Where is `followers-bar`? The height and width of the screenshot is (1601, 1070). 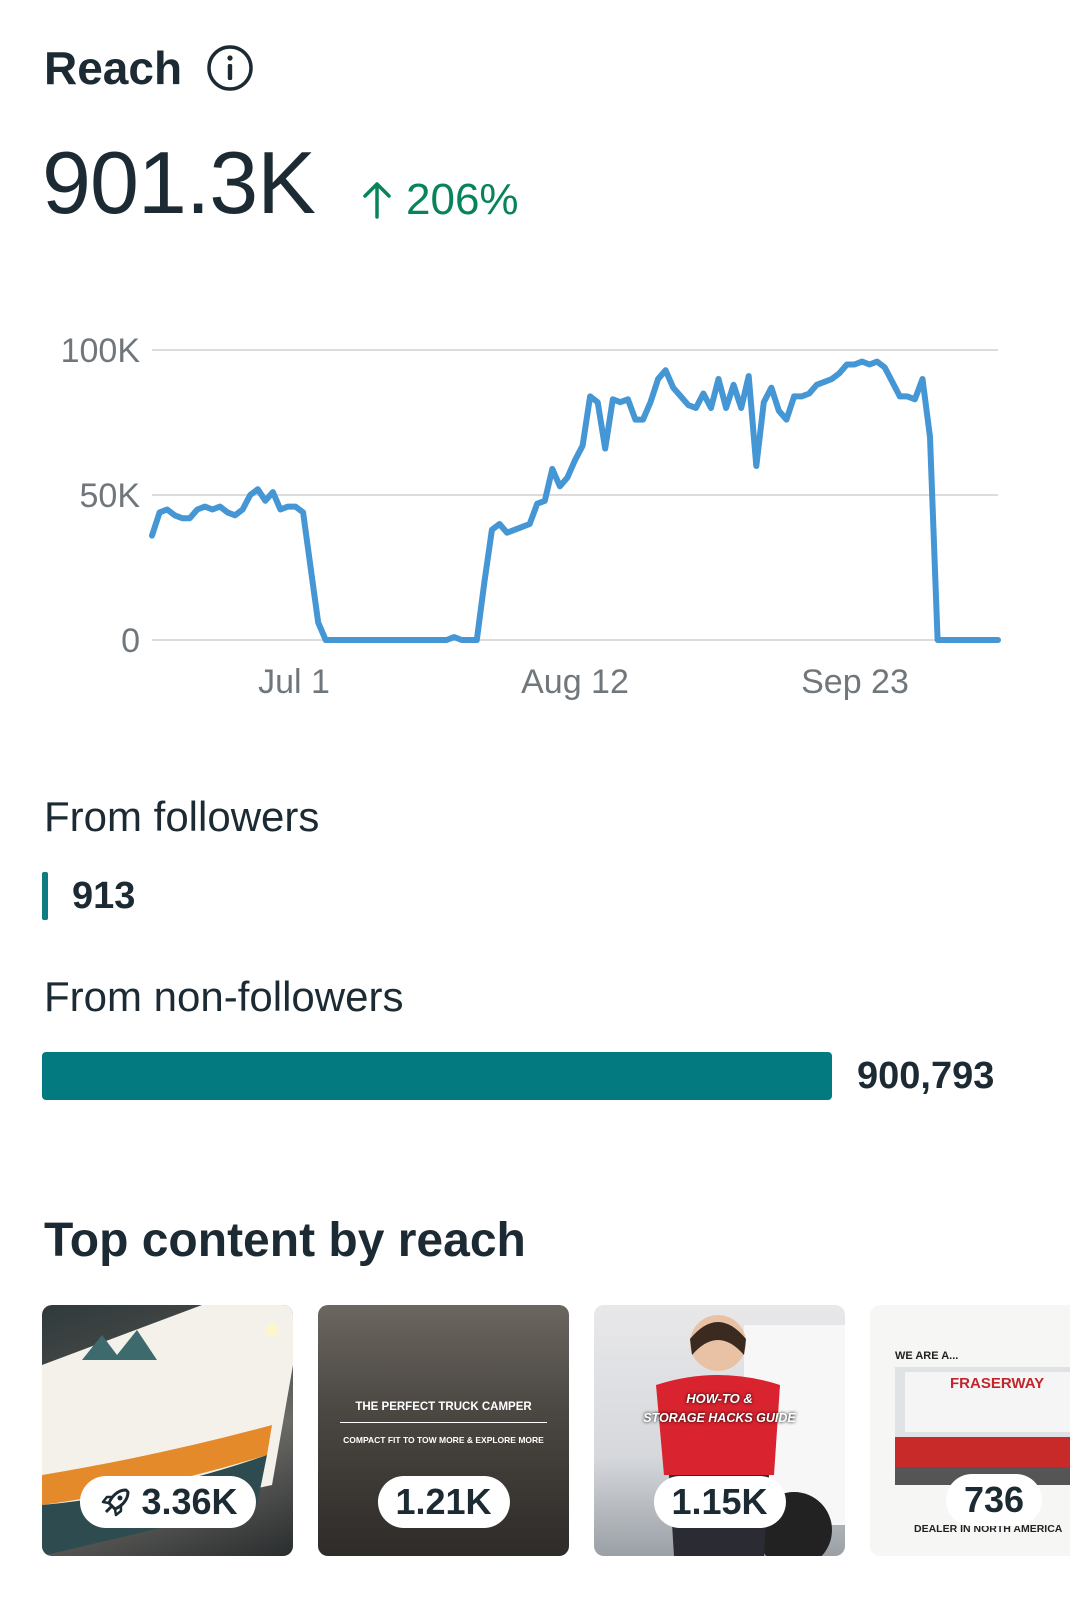
followers-bar is located at coordinates (45, 896).